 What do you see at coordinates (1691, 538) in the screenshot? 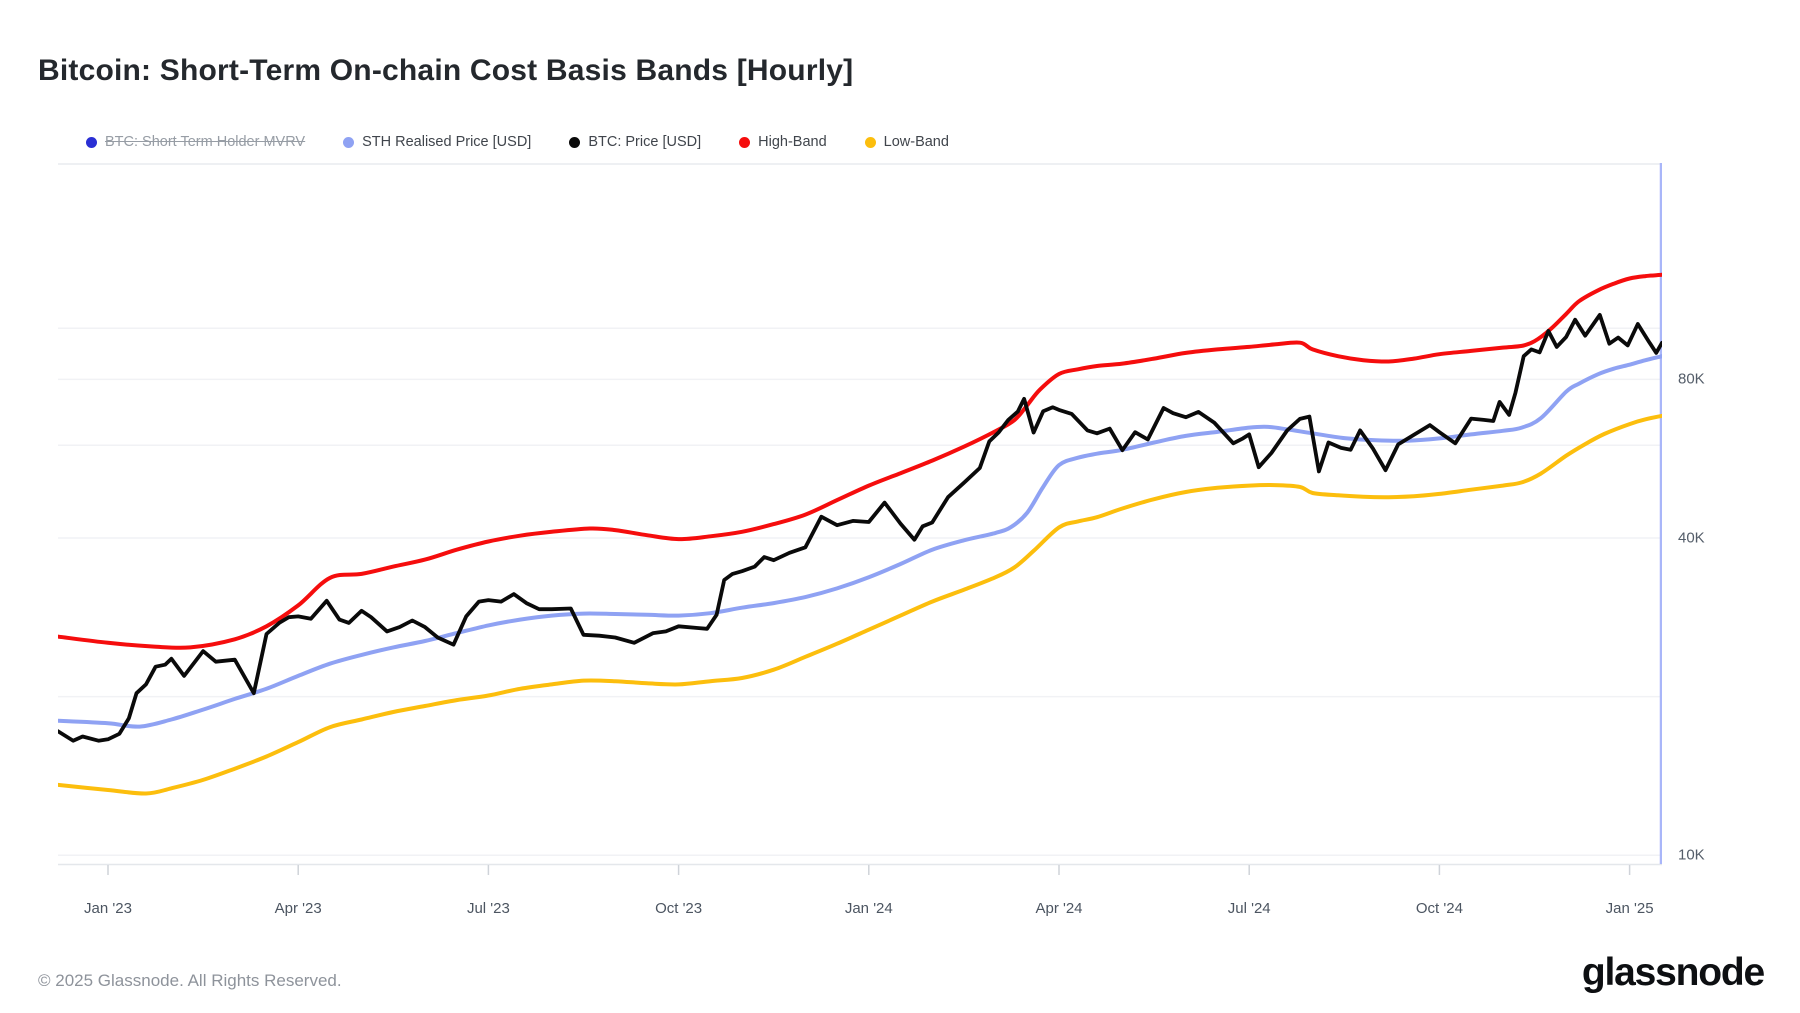
I see `y-axis-label-40k: 40K` at bounding box center [1691, 538].